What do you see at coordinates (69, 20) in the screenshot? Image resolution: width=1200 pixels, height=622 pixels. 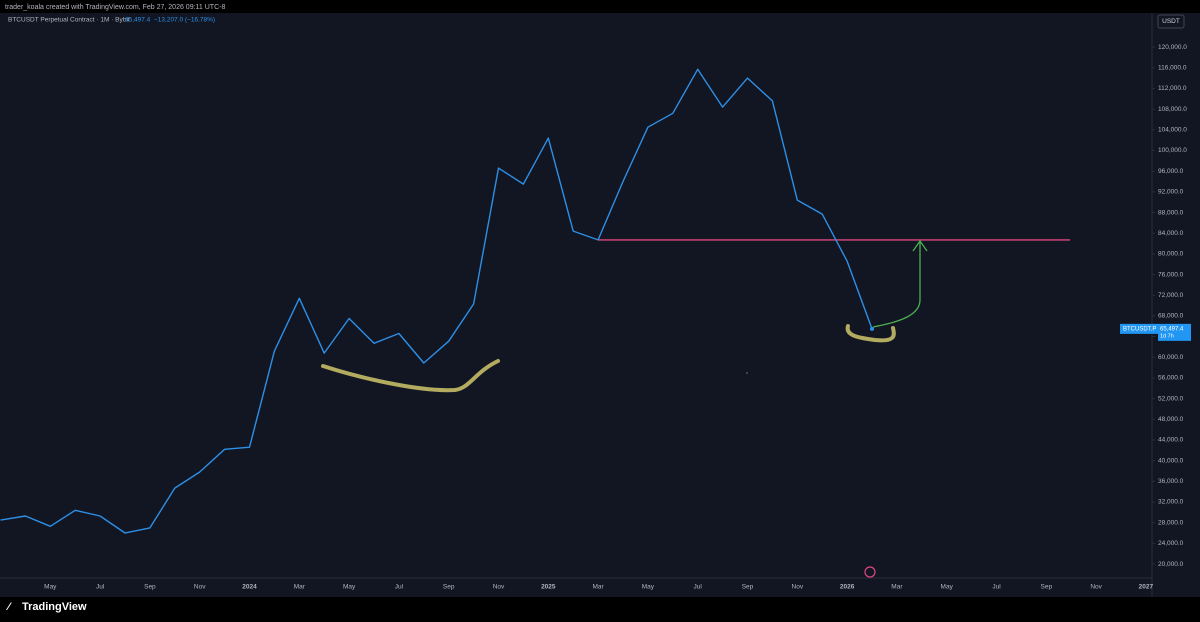 I see `chart-title: BTCUSDT Perpetual Contract · 1M · Bybit` at bounding box center [69, 20].